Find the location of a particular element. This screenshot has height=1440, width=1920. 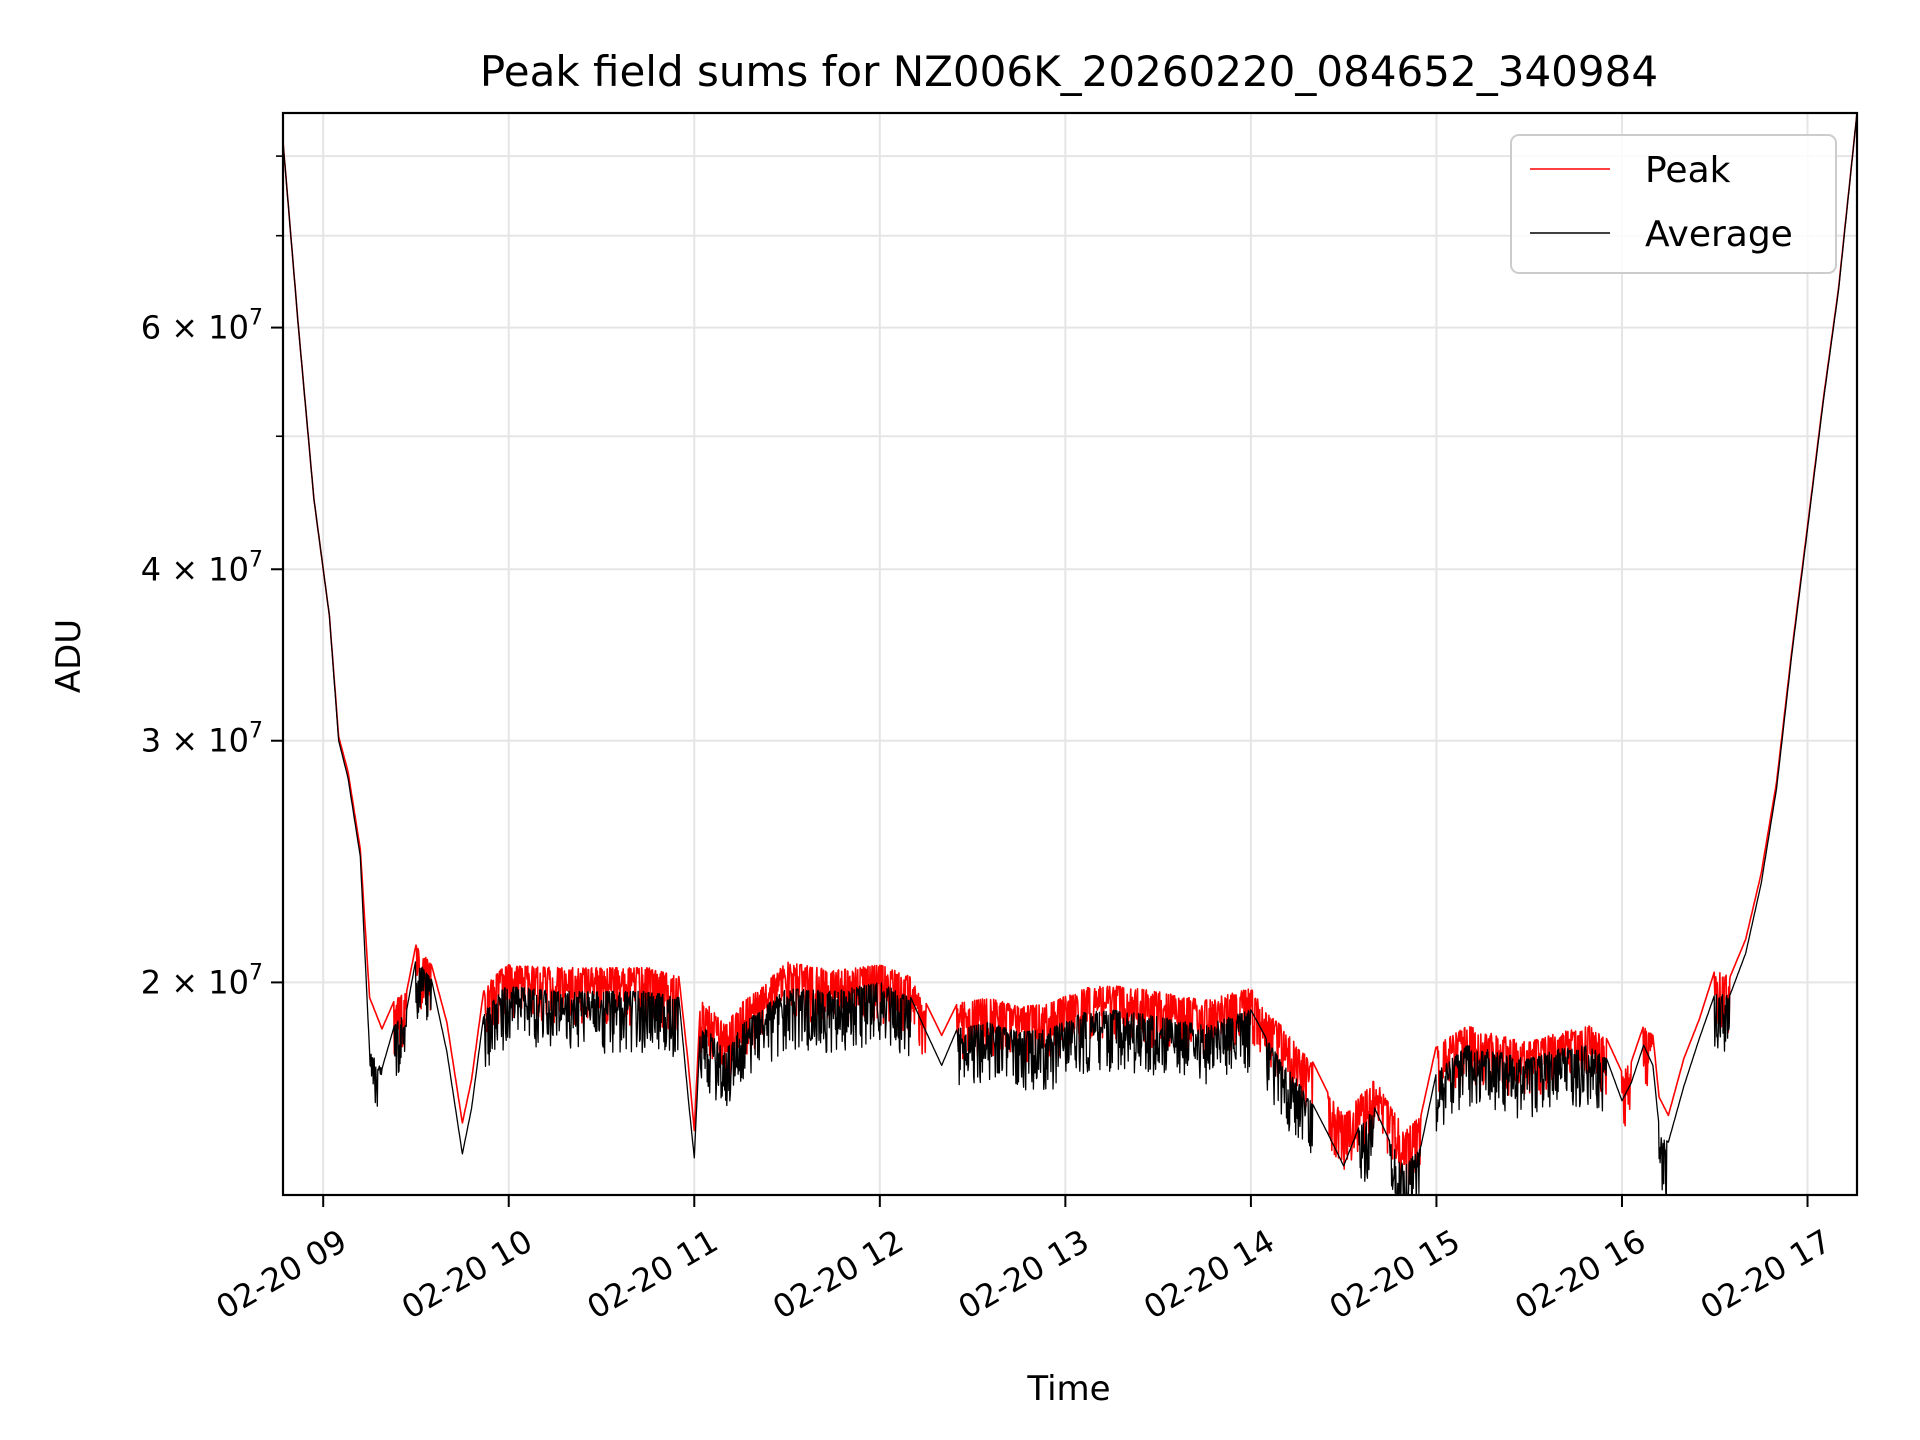

y-tick-label: 3 × 107 is located at coordinates (202, 739).